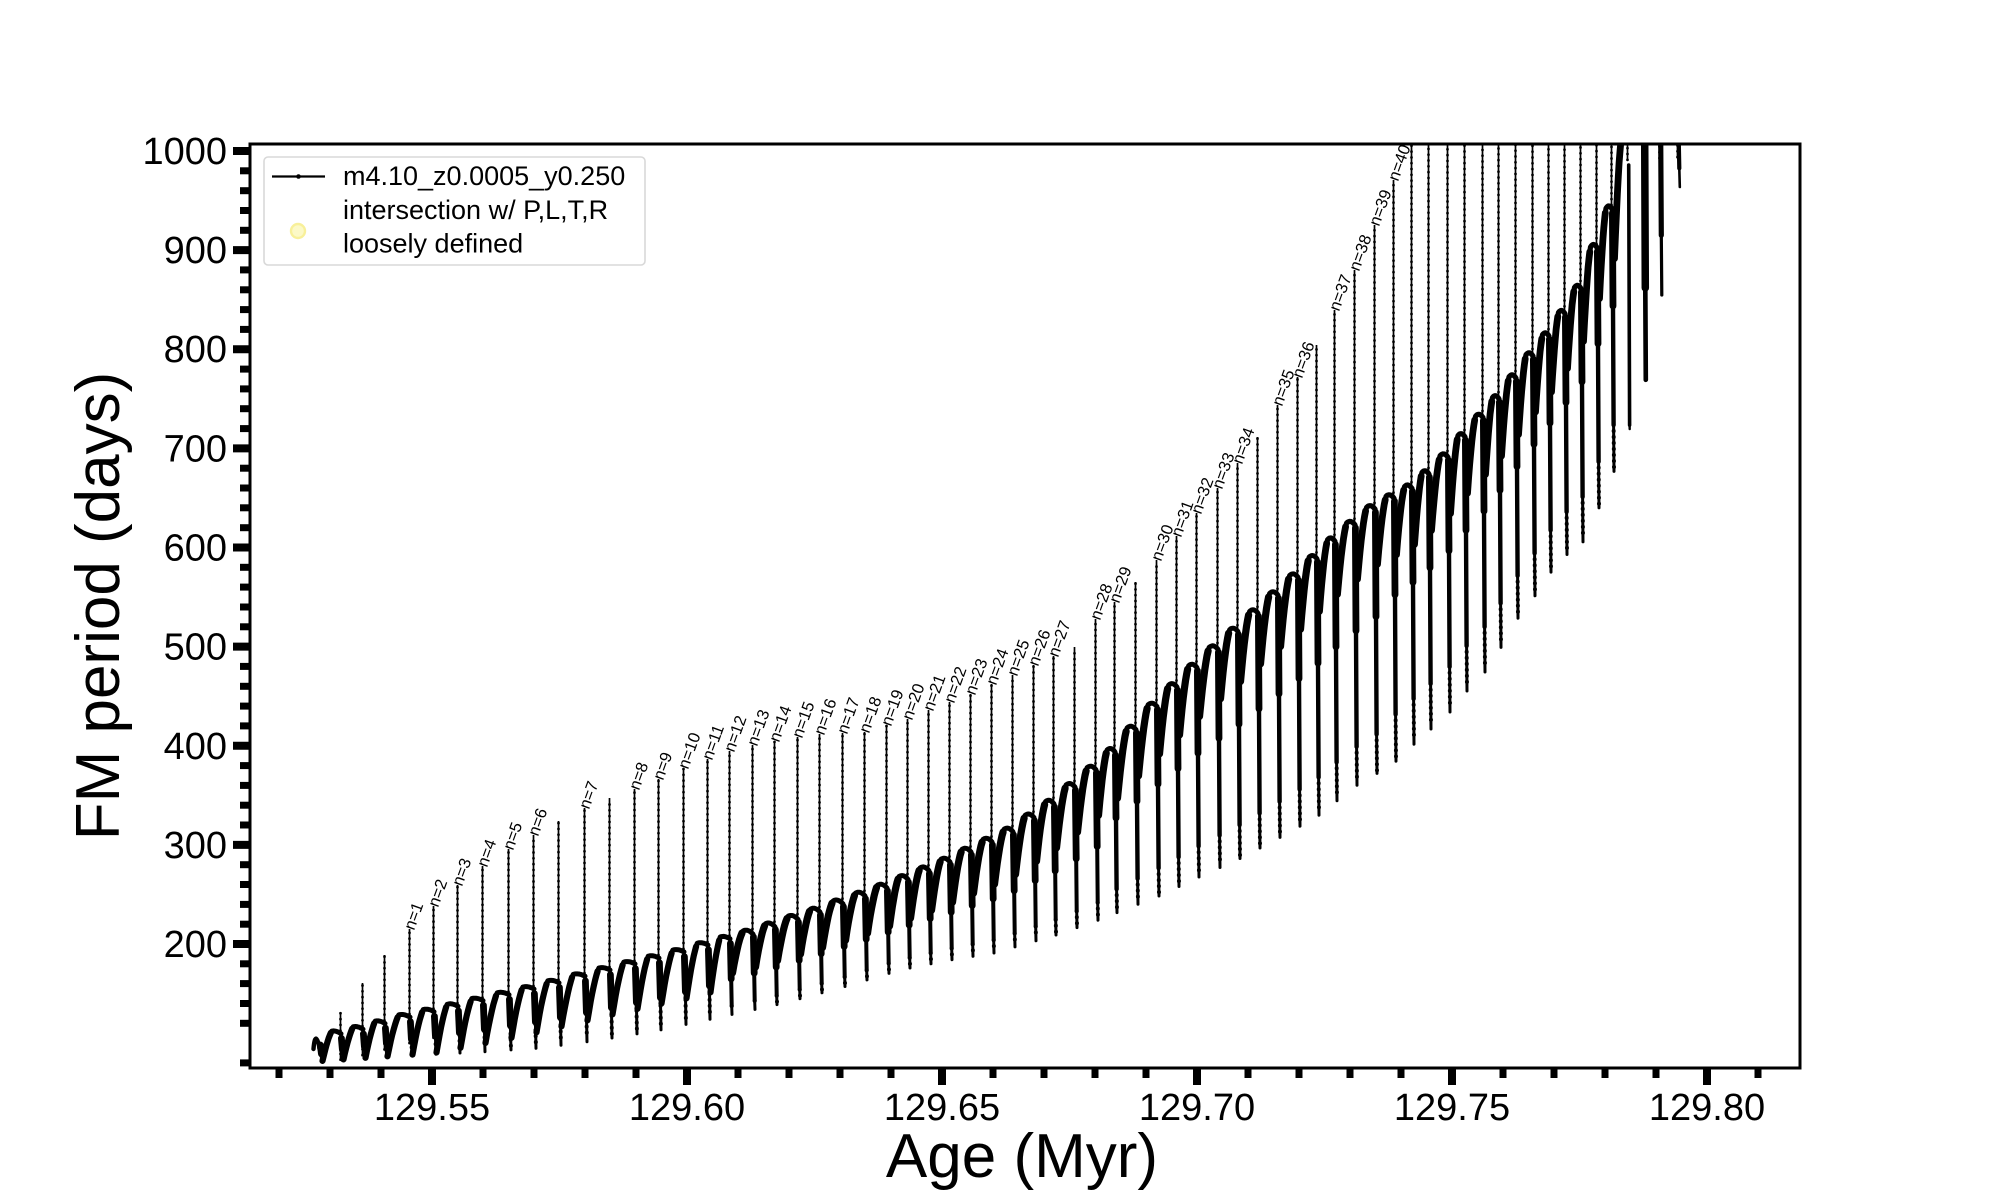 Image resolution: width=2000 pixels, height=1200 pixels. I want to click on svg-text: 1000, so click(184, 152).